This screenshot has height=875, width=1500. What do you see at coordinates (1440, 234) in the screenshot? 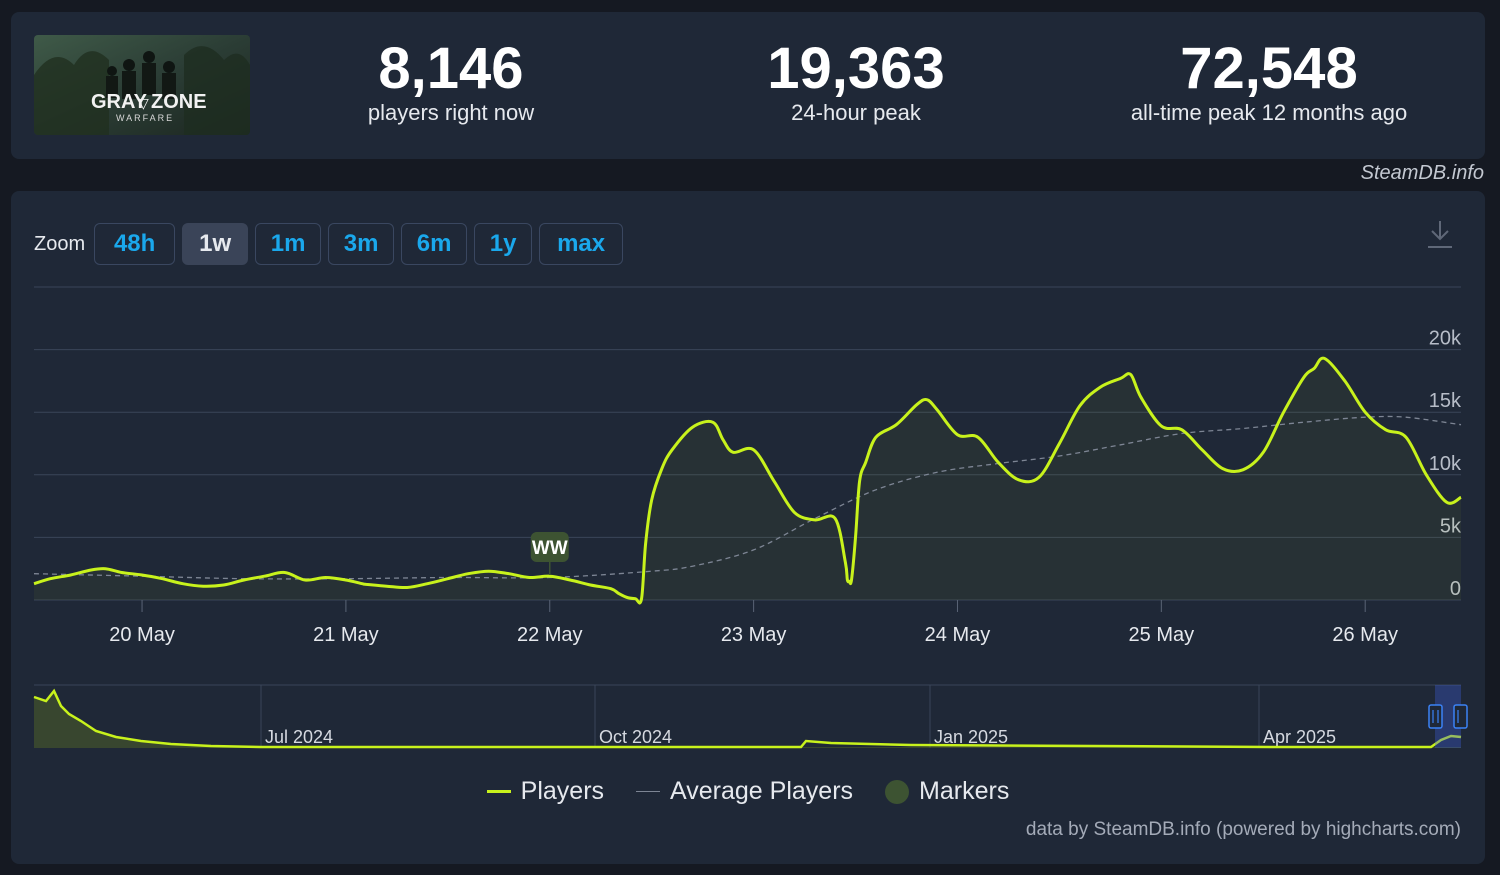
I see `download-icon` at bounding box center [1440, 234].